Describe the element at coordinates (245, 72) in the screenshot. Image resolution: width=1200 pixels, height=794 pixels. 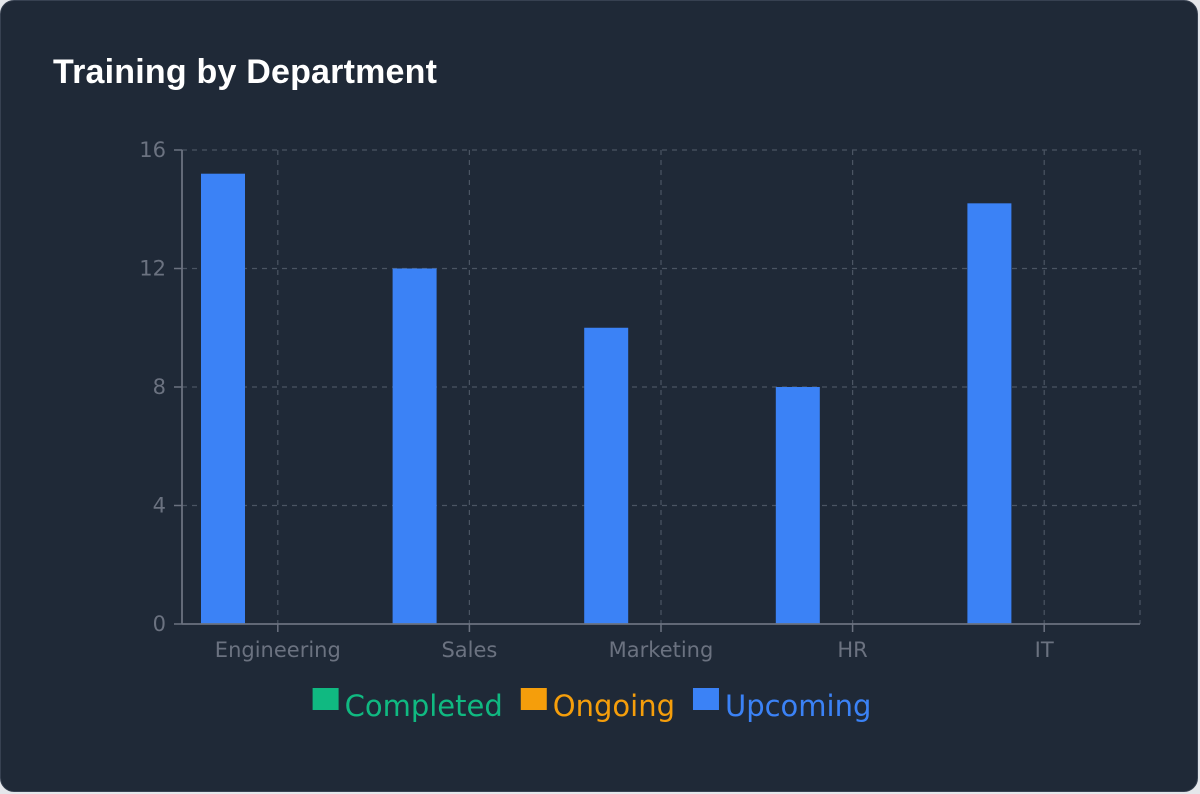
I see `chart-title: Training by Department` at that location.